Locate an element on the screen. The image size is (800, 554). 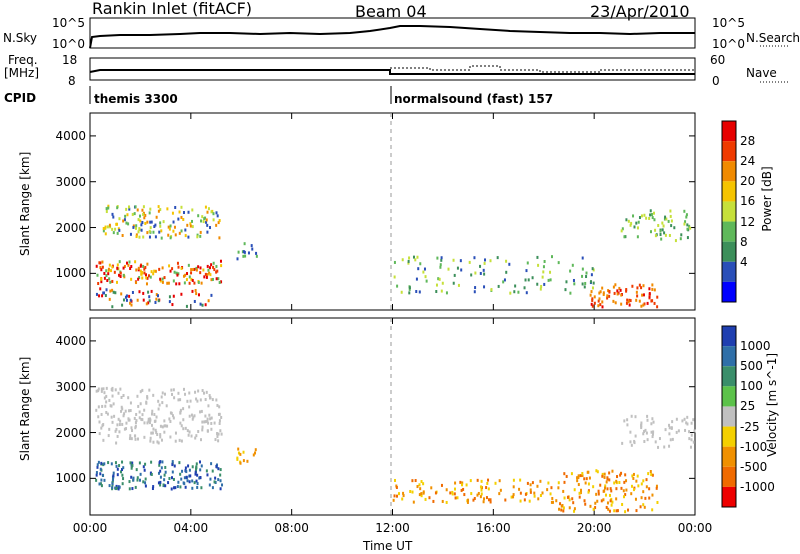
nave-tick-high: 60 is located at coordinates (718, 60).